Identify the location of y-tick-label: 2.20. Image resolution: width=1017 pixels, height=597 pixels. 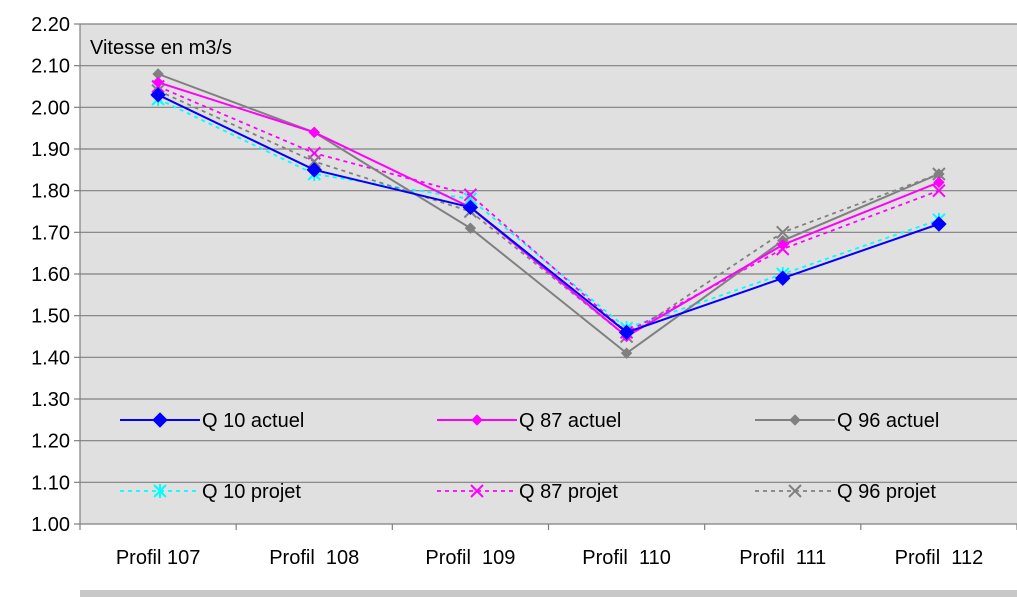
(50, 25).